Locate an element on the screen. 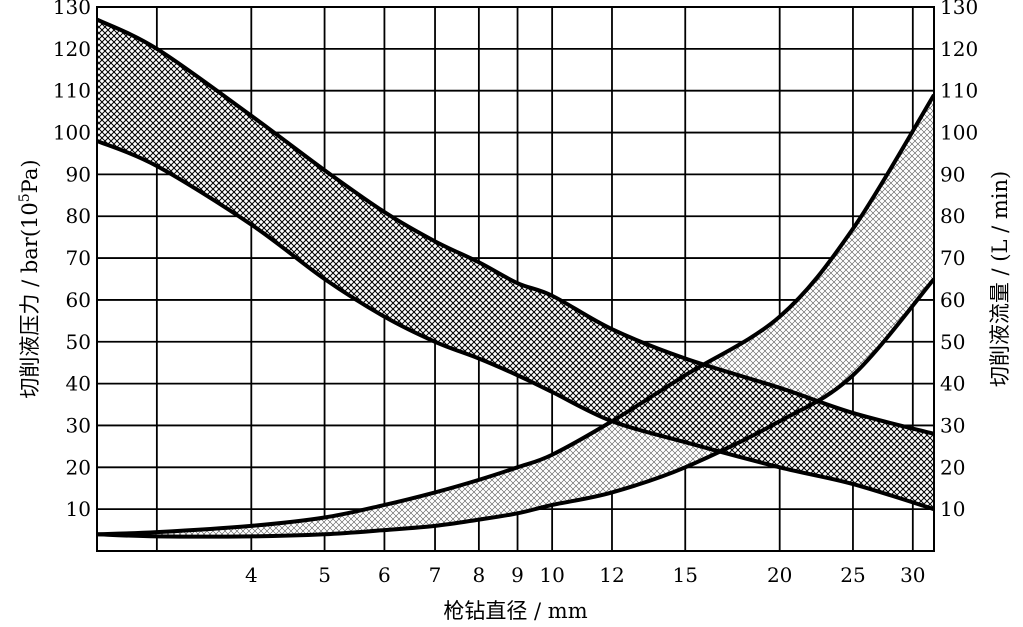 This screenshot has width=1023, height=627. y-left-tick-label: 20 is located at coordinates (78, 467).